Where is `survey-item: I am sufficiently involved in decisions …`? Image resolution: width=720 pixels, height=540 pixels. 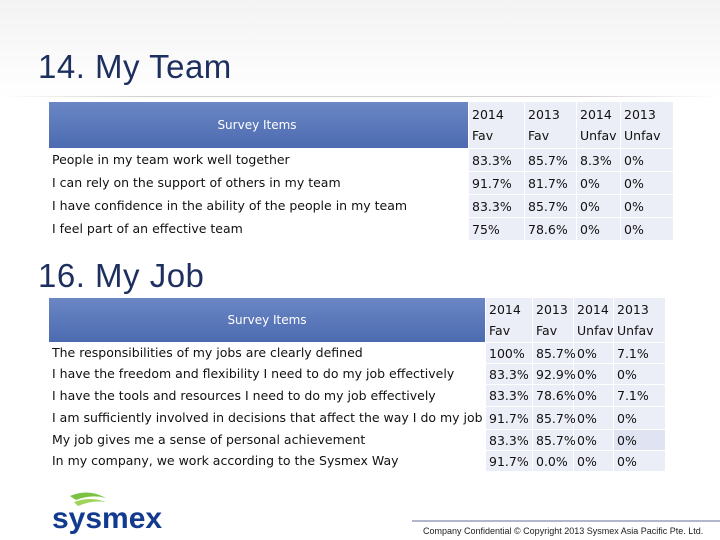
survey-item: I am sufficiently involved in decisions … is located at coordinates (267, 417).